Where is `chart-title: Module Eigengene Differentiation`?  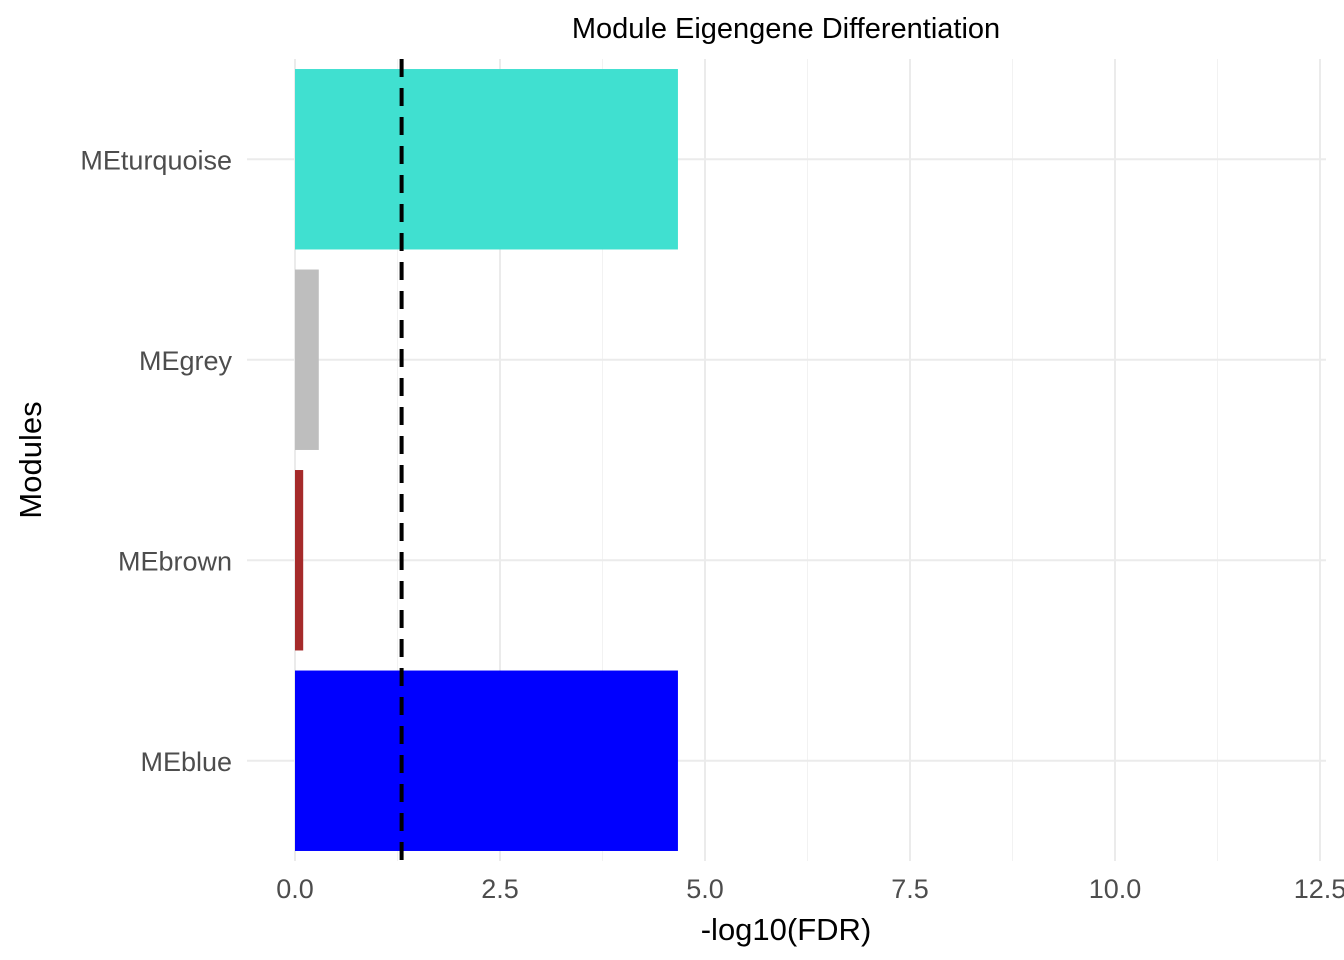
chart-title: Module Eigengene Differentiation is located at coordinates (786, 29).